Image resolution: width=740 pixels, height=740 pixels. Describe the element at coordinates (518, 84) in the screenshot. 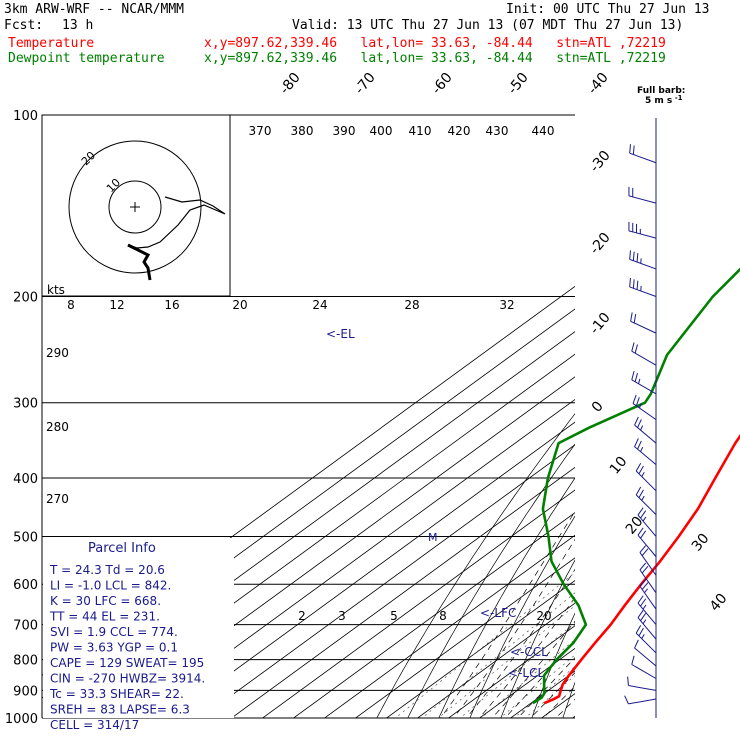

I see `isotherm-label: -50` at that location.